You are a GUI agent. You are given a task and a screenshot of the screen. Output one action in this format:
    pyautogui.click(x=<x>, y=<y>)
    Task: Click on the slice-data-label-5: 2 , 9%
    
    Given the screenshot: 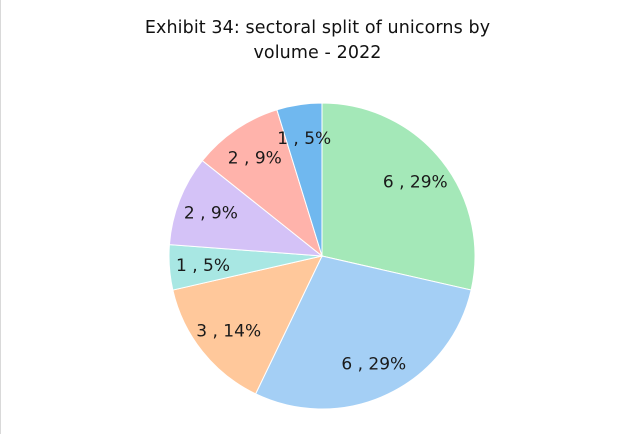 What is the action you would take?
    pyautogui.click(x=211, y=213)
    